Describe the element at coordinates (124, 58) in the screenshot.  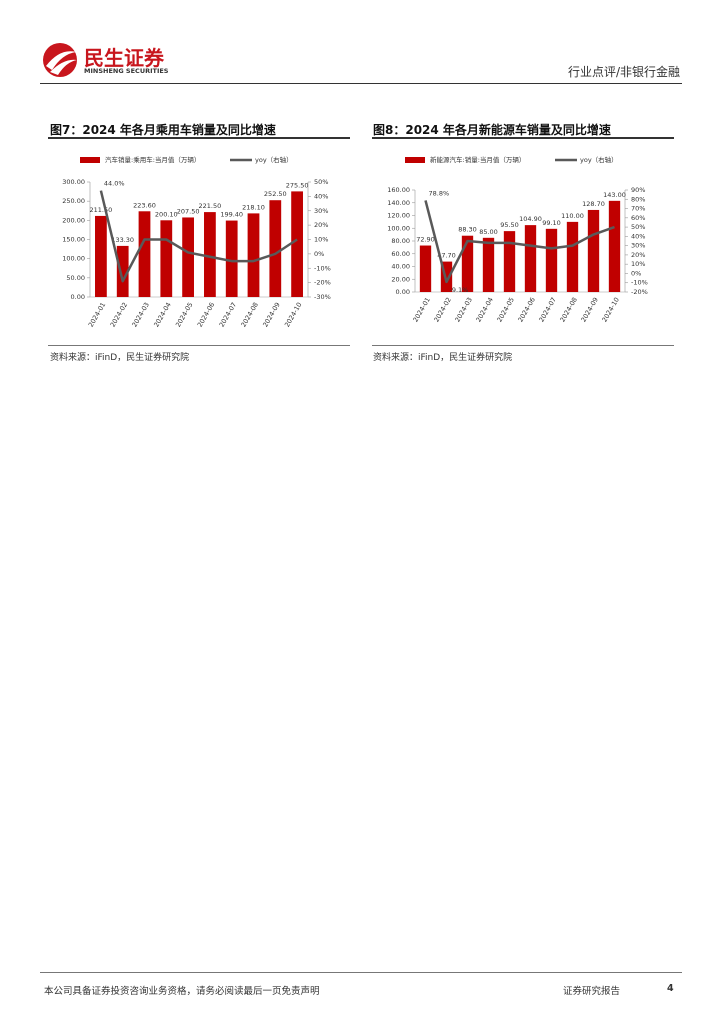
I see `logo-cn: 民生证券` at that location.